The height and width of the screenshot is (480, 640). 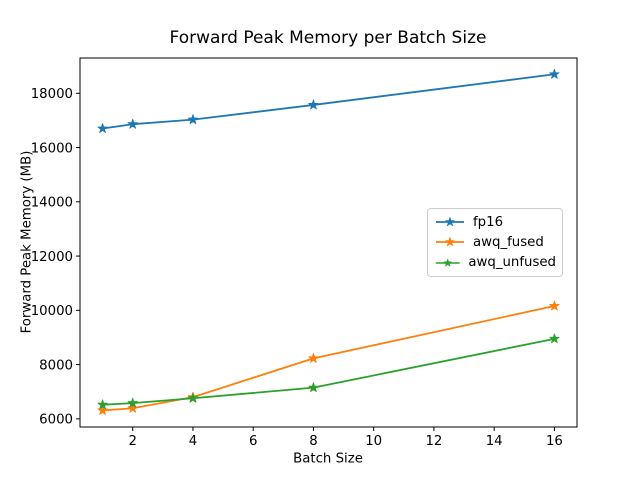 What do you see at coordinates (52, 94) in the screenshot?
I see `y-axis-tick-label: 18000` at bounding box center [52, 94].